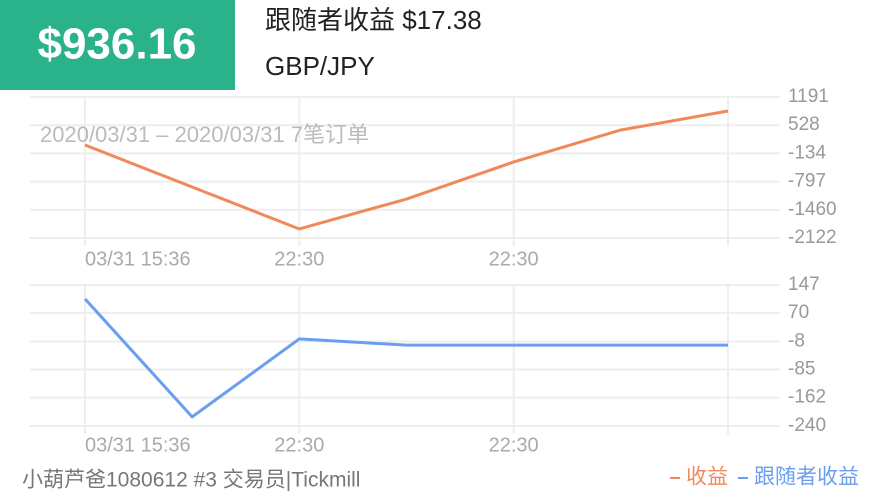 Image resolution: width=880 pixels, height=500 pixels. What do you see at coordinates (191, 480) in the screenshot?
I see `footer: 小葫芦爸1080612 #3 交易员|Tickmill` at bounding box center [191, 480].